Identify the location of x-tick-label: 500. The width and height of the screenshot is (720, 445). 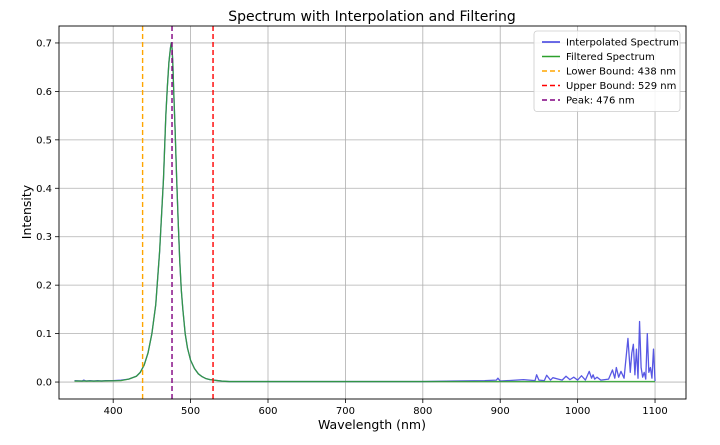
(190, 411).